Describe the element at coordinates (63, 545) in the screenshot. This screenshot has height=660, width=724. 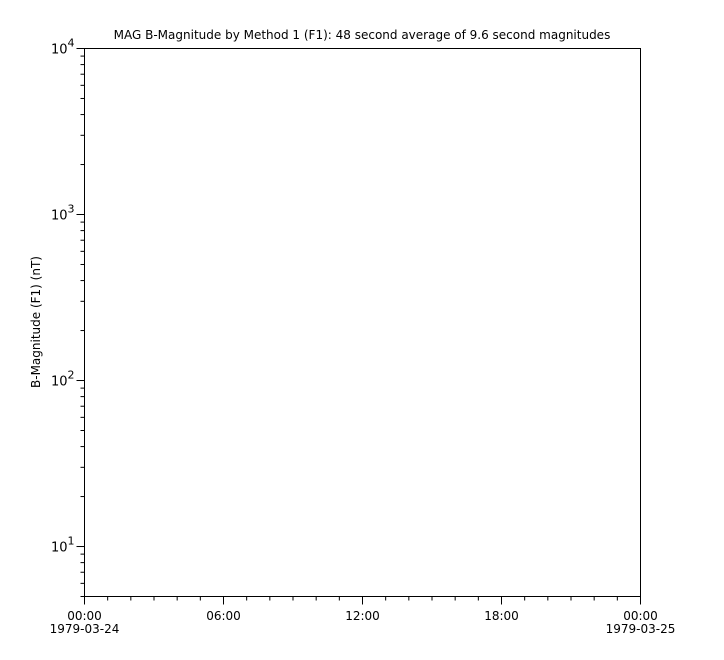
I see `y-tick-label: 10¹` at that location.